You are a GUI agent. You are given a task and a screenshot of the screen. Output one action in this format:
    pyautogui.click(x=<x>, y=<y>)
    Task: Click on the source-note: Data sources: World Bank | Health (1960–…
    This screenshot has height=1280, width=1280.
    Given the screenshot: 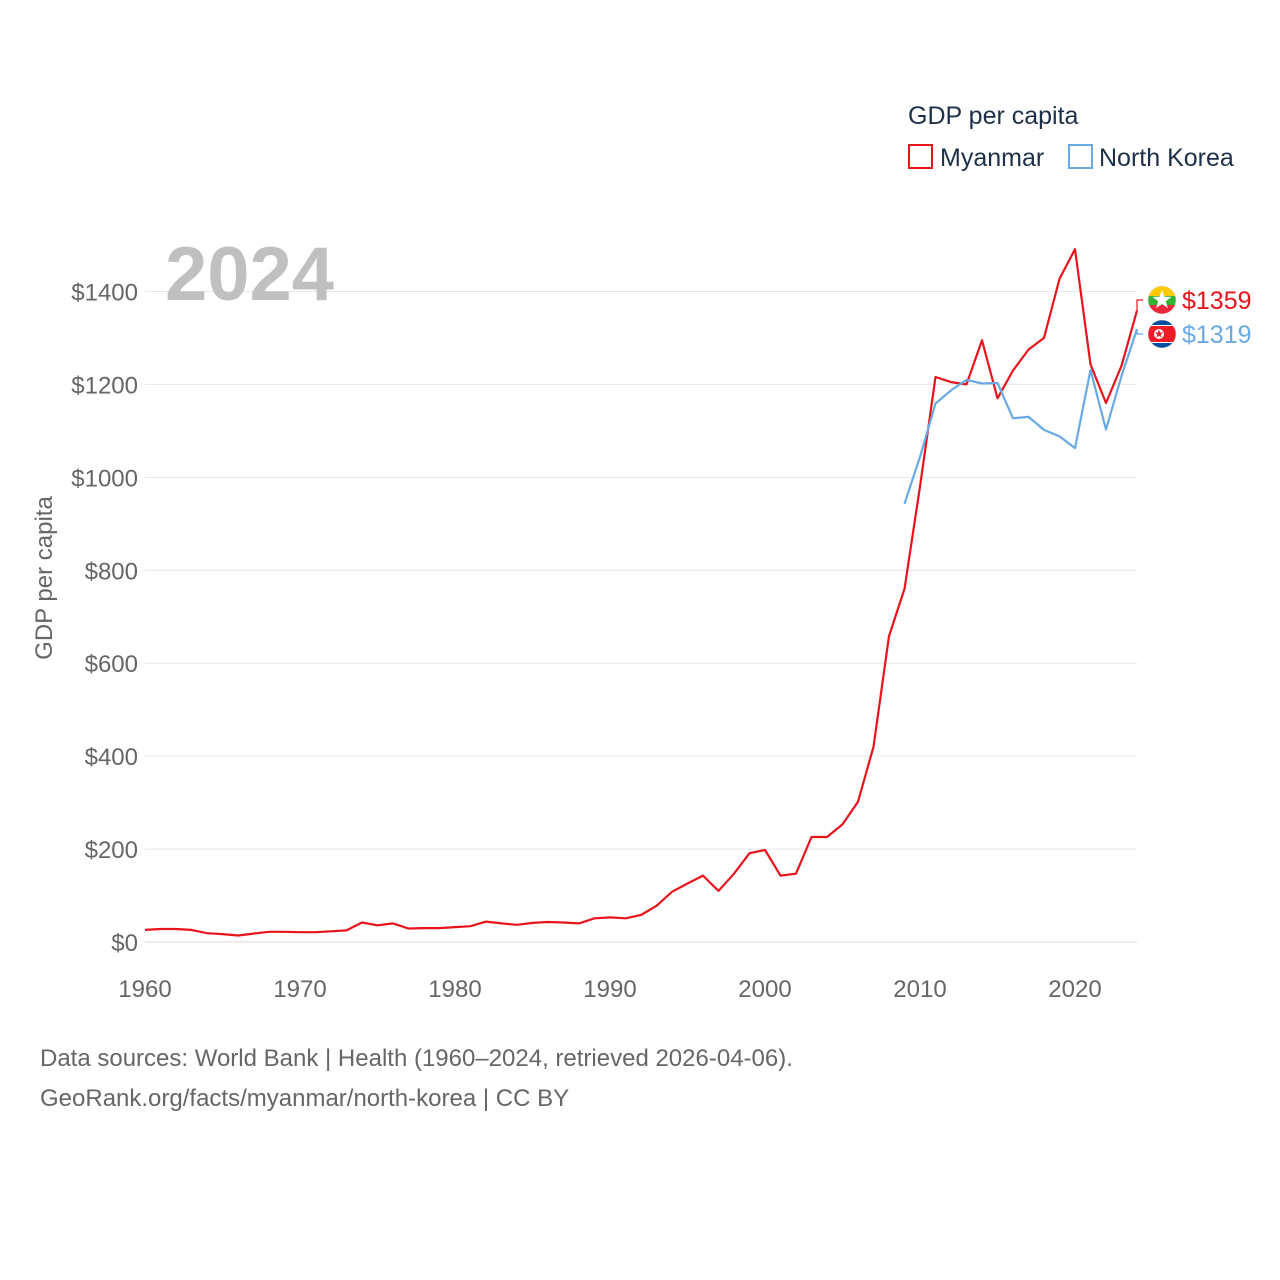 What is the action you would take?
    pyautogui.click(x=416, y=1058)
    